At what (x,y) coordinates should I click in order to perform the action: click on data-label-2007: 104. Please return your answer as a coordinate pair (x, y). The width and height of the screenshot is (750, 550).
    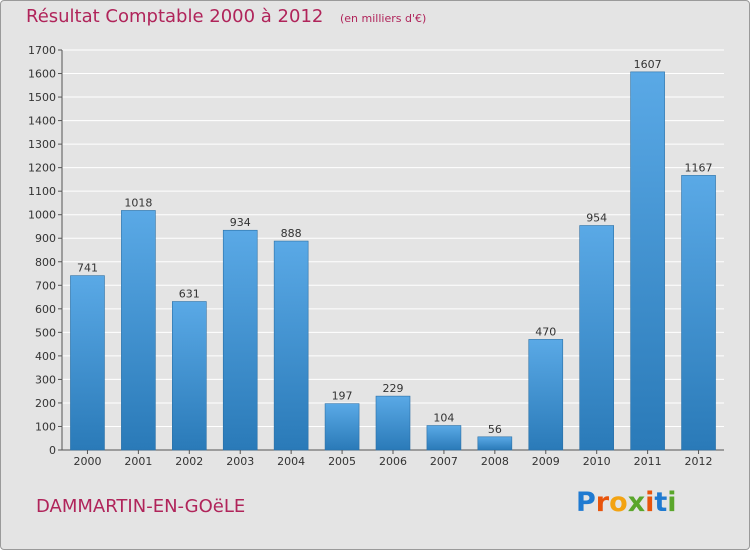
    Looking at the image, I should click on (443, 418).